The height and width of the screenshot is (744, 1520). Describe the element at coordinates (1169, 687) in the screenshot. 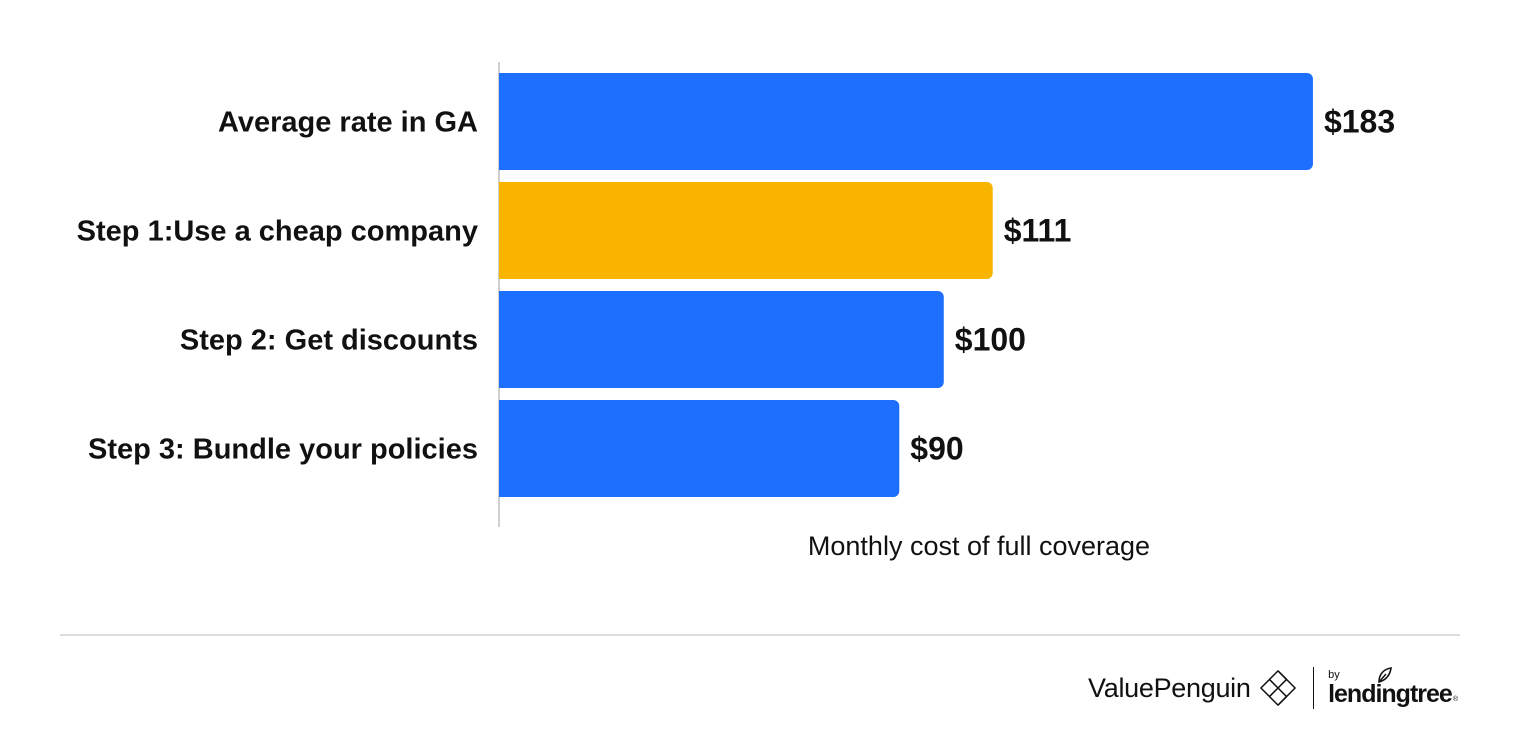

I see `brand-name: ValuePenguin` at that location.